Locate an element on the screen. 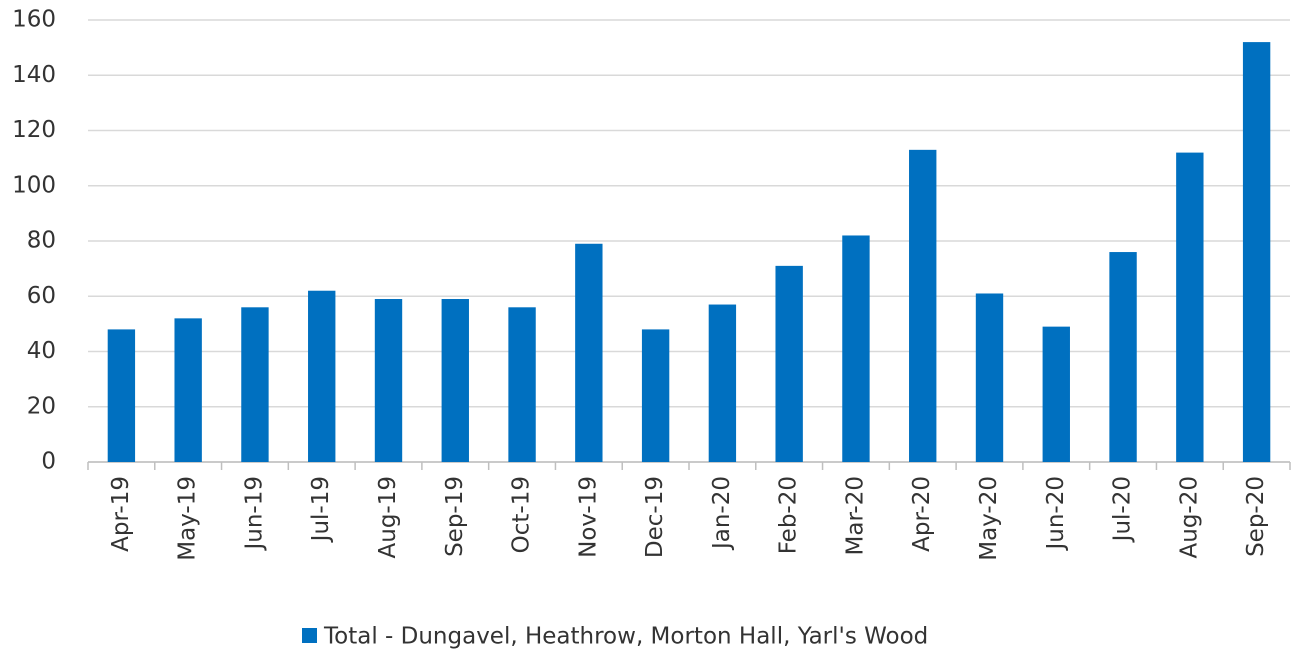 This screenshot has width=1298, height=659. y-tick-label: 100 is located at coordinates (34, 185).